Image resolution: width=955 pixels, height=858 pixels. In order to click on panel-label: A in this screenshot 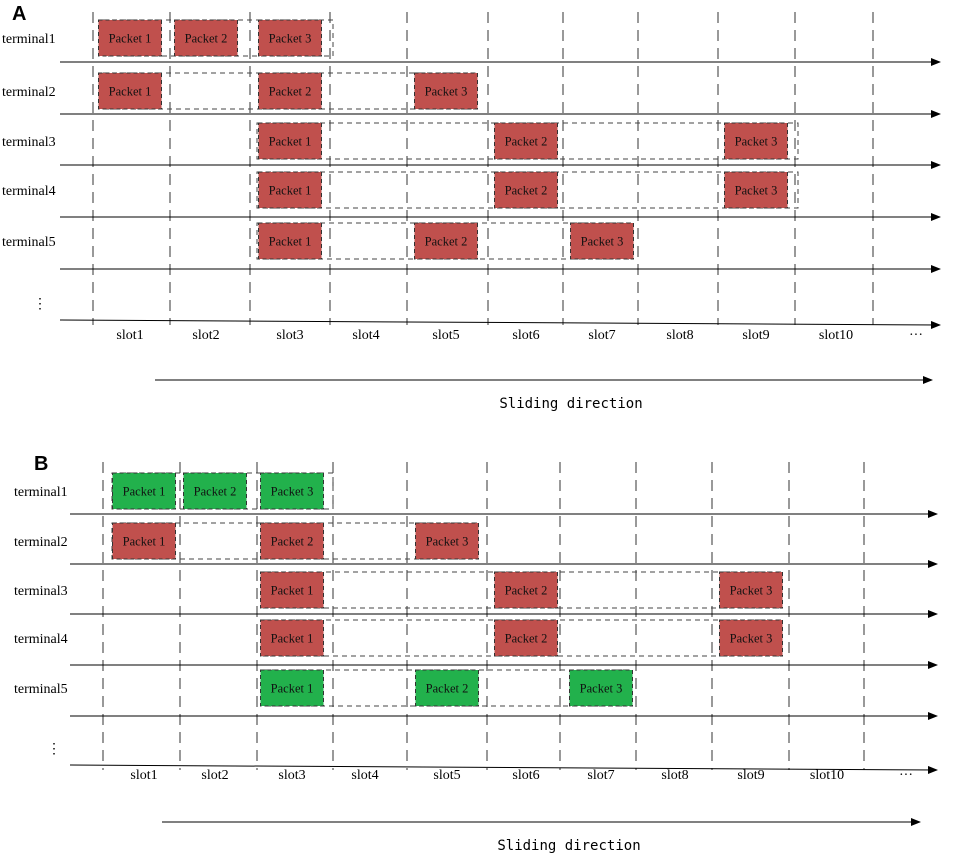, I will do `click(19, 14)`.